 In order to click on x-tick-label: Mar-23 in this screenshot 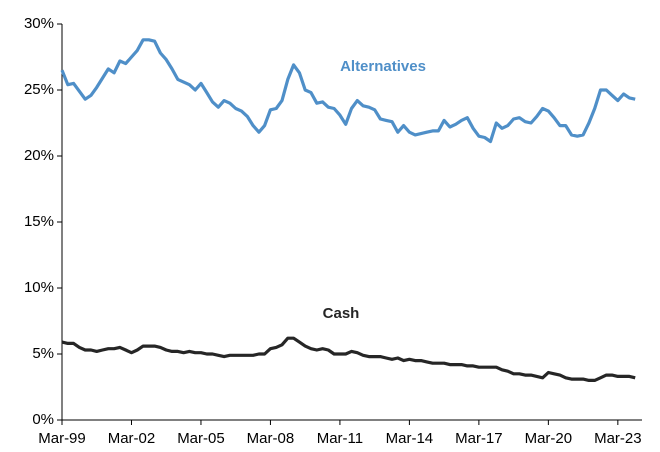, I will do `click(618, 438)`.